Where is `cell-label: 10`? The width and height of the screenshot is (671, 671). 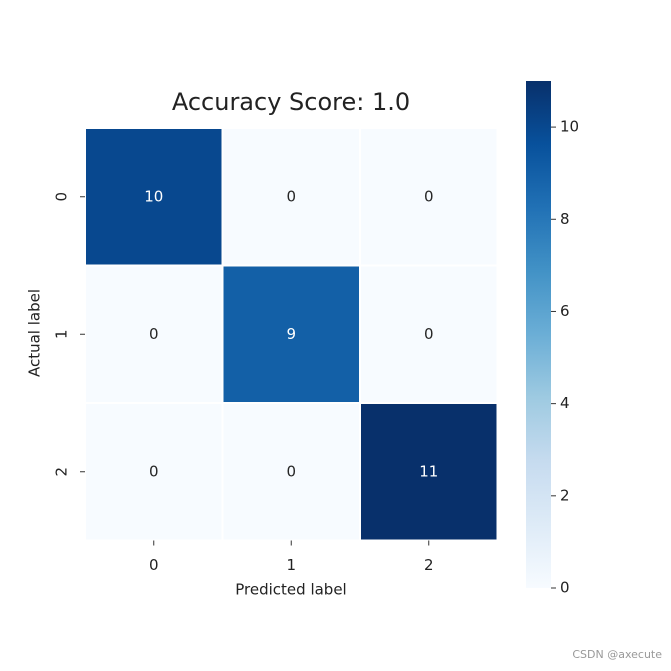 cell-label: 10 is located at coordinates (153, 196).